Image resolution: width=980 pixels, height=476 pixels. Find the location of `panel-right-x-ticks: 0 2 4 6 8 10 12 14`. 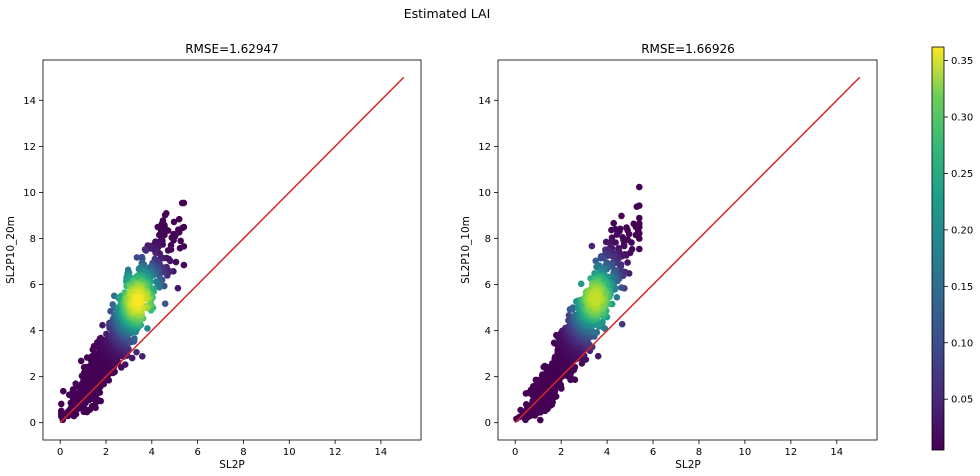

panel-right-x-ticks: 0 2 4 6 8 10 12 14 is located at coordinates (677, 449).